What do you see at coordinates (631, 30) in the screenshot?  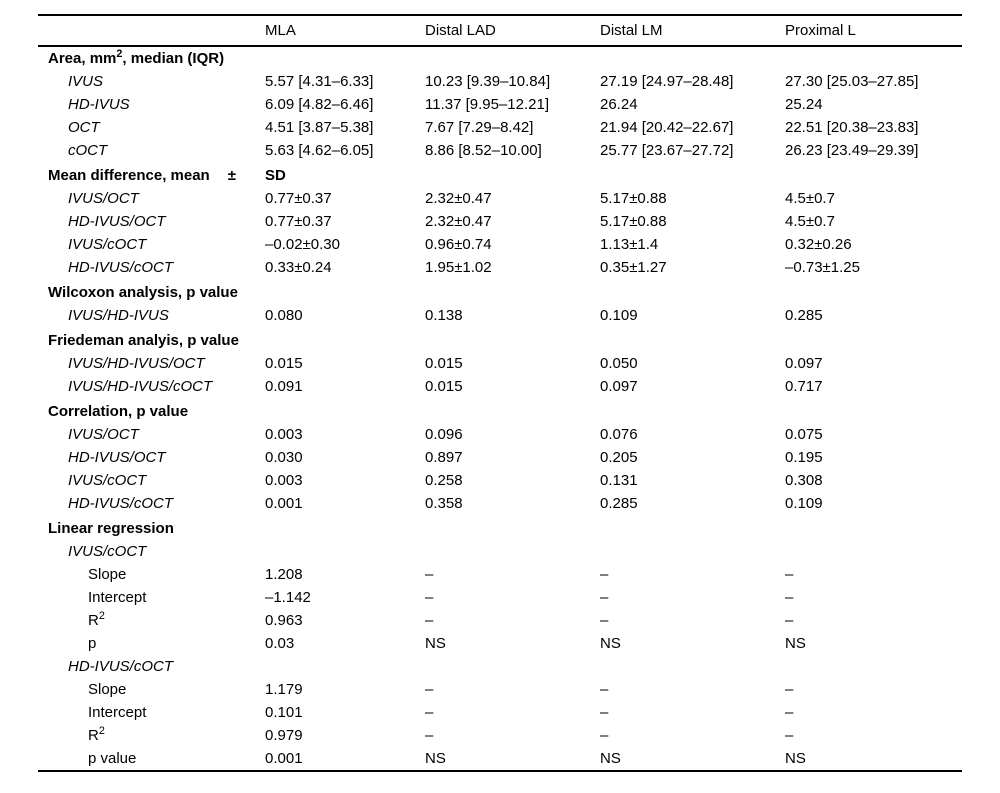 I see `column-header-distal-lm: Distal LM` at bounding box center [631, 30].